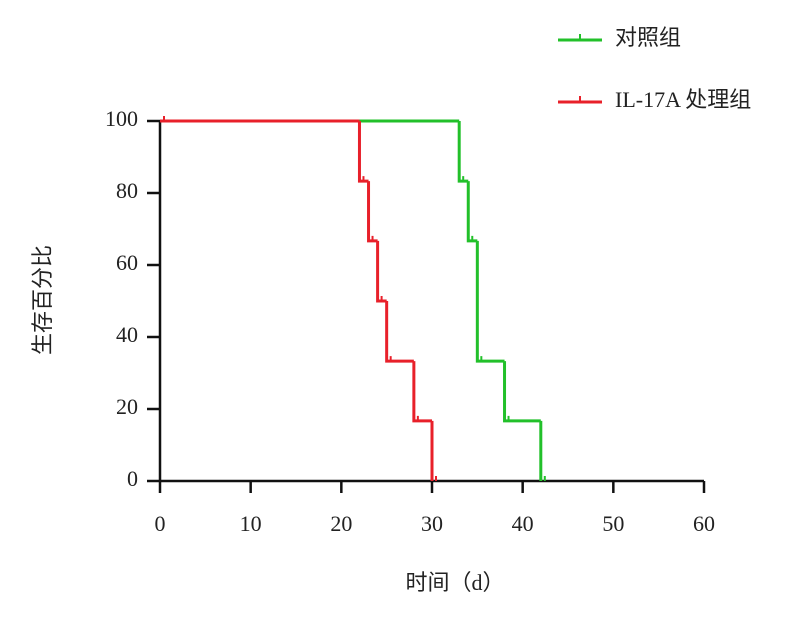 This screenshot has height=630, width=810. What do you see at coordinates (160, 523) in the screenshot?
I see `x-tick-label: 0` at bounding box center [160, 523].